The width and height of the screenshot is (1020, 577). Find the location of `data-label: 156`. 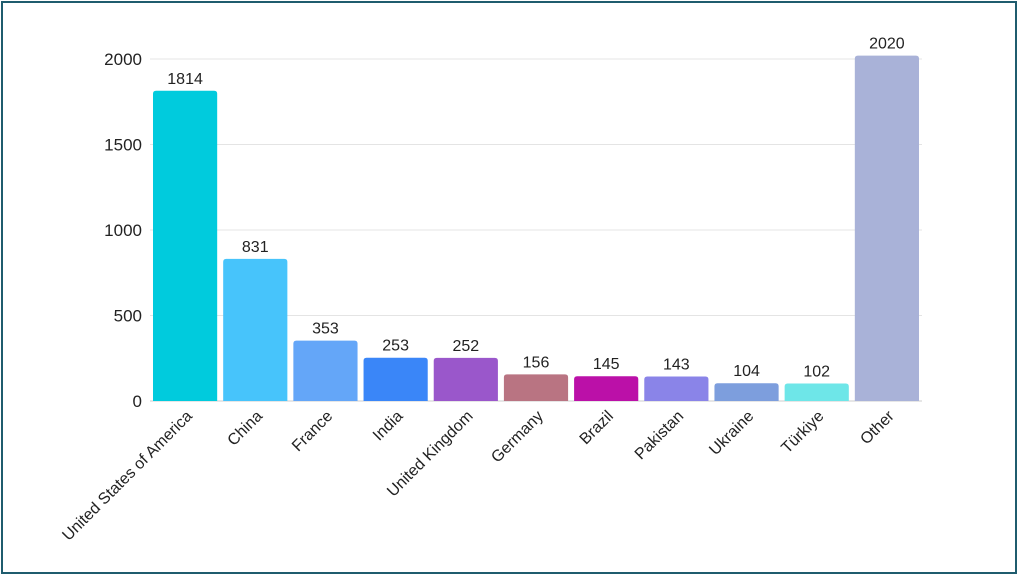

data-label: 156 is located at coordinates (536, 362).